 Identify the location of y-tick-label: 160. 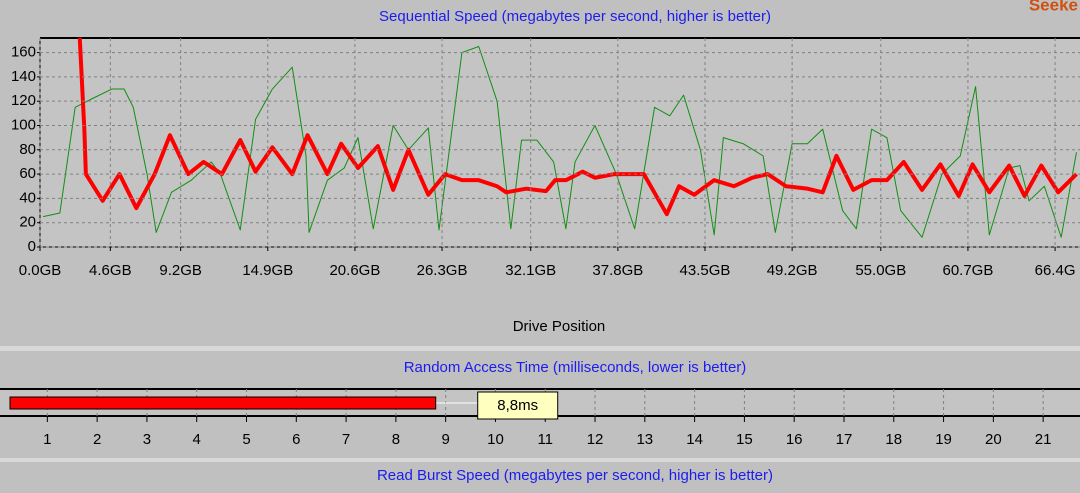
(23, 52).